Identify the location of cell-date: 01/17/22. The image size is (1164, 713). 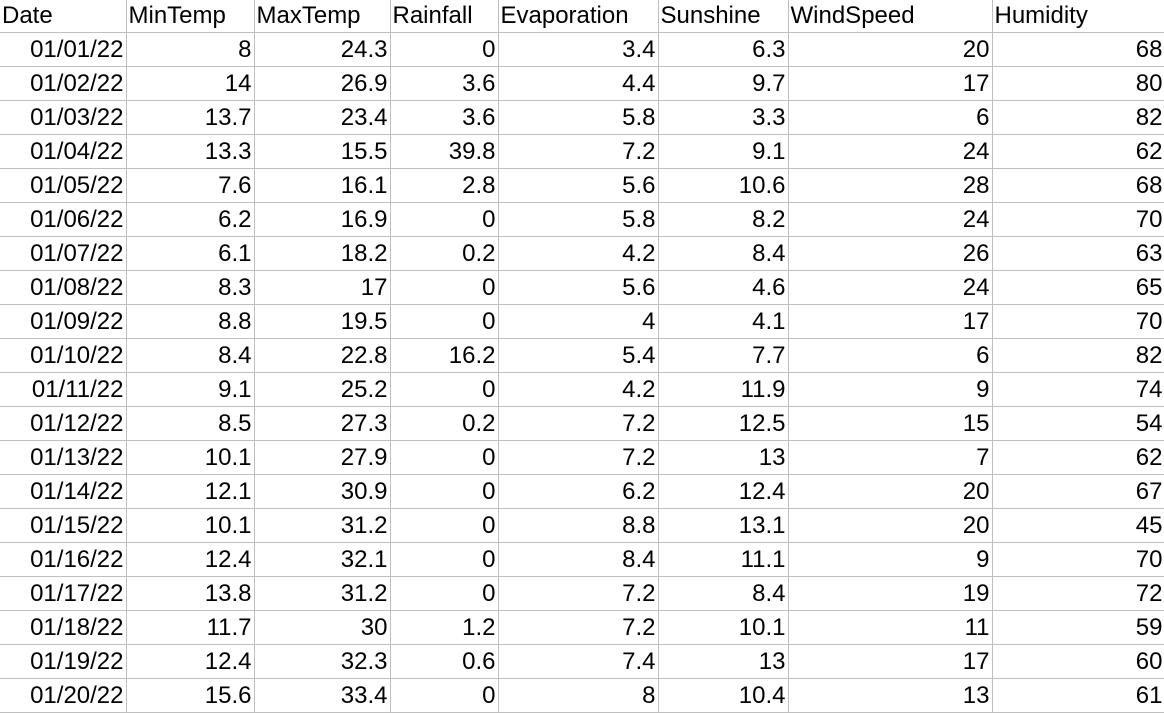
(63, 593).